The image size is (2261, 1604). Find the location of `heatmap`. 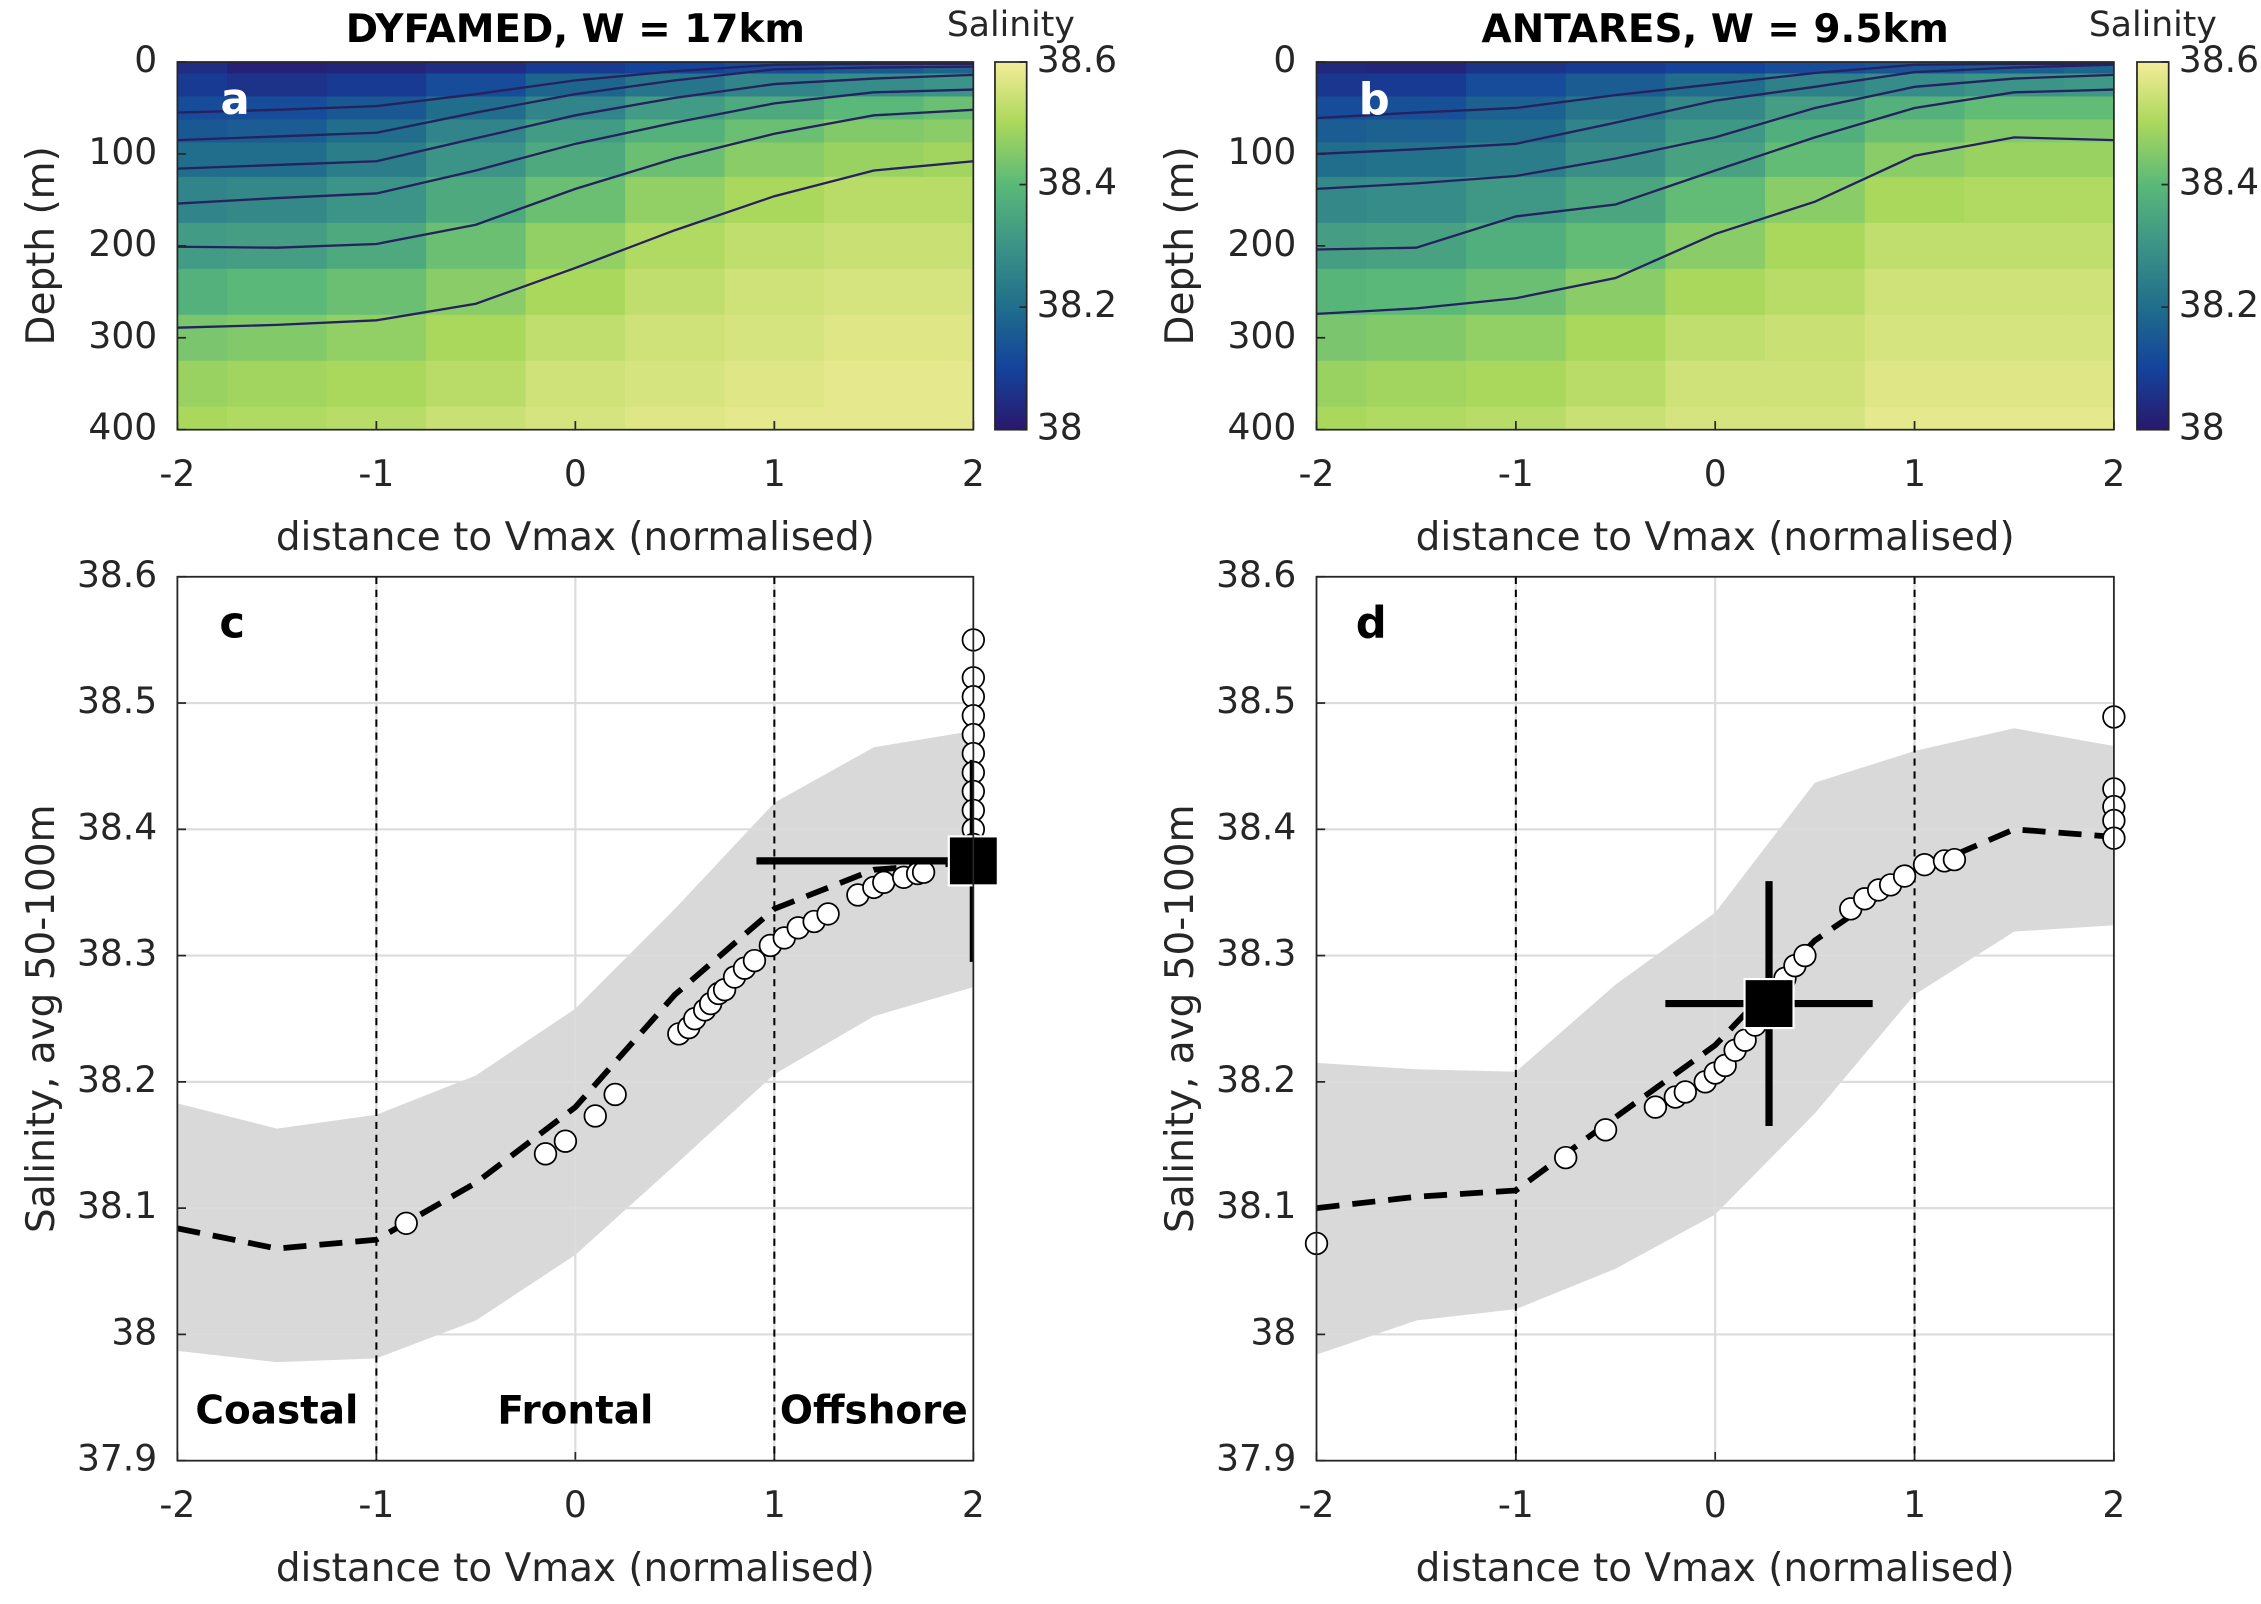

heatmap is located at coordinates (575, 246).